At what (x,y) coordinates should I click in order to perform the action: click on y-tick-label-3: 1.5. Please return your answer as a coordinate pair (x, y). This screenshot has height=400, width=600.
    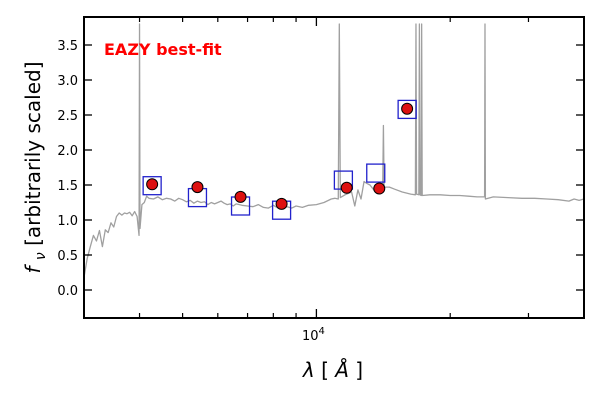
    Looking at the image, I should click on (67, 186).